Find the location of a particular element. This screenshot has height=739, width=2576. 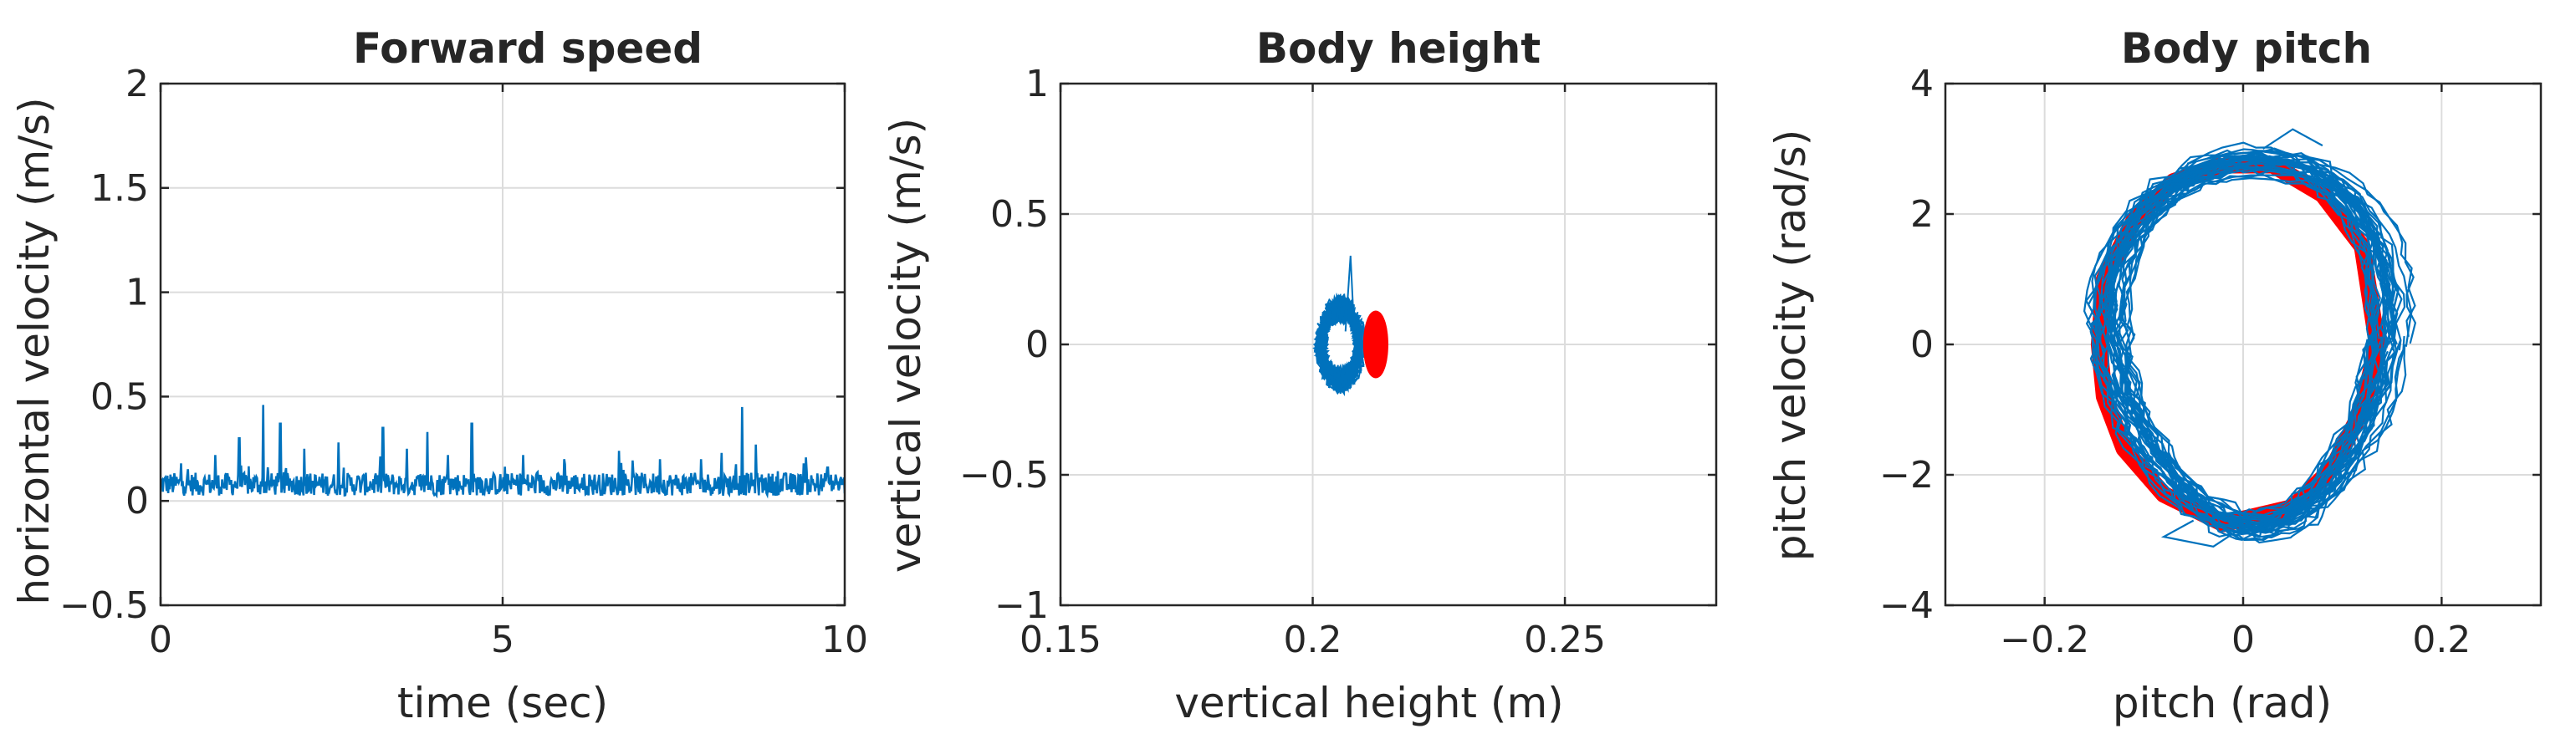

y-axis-label: vertical velocity (m/s) is located at coordinates (906, 345).